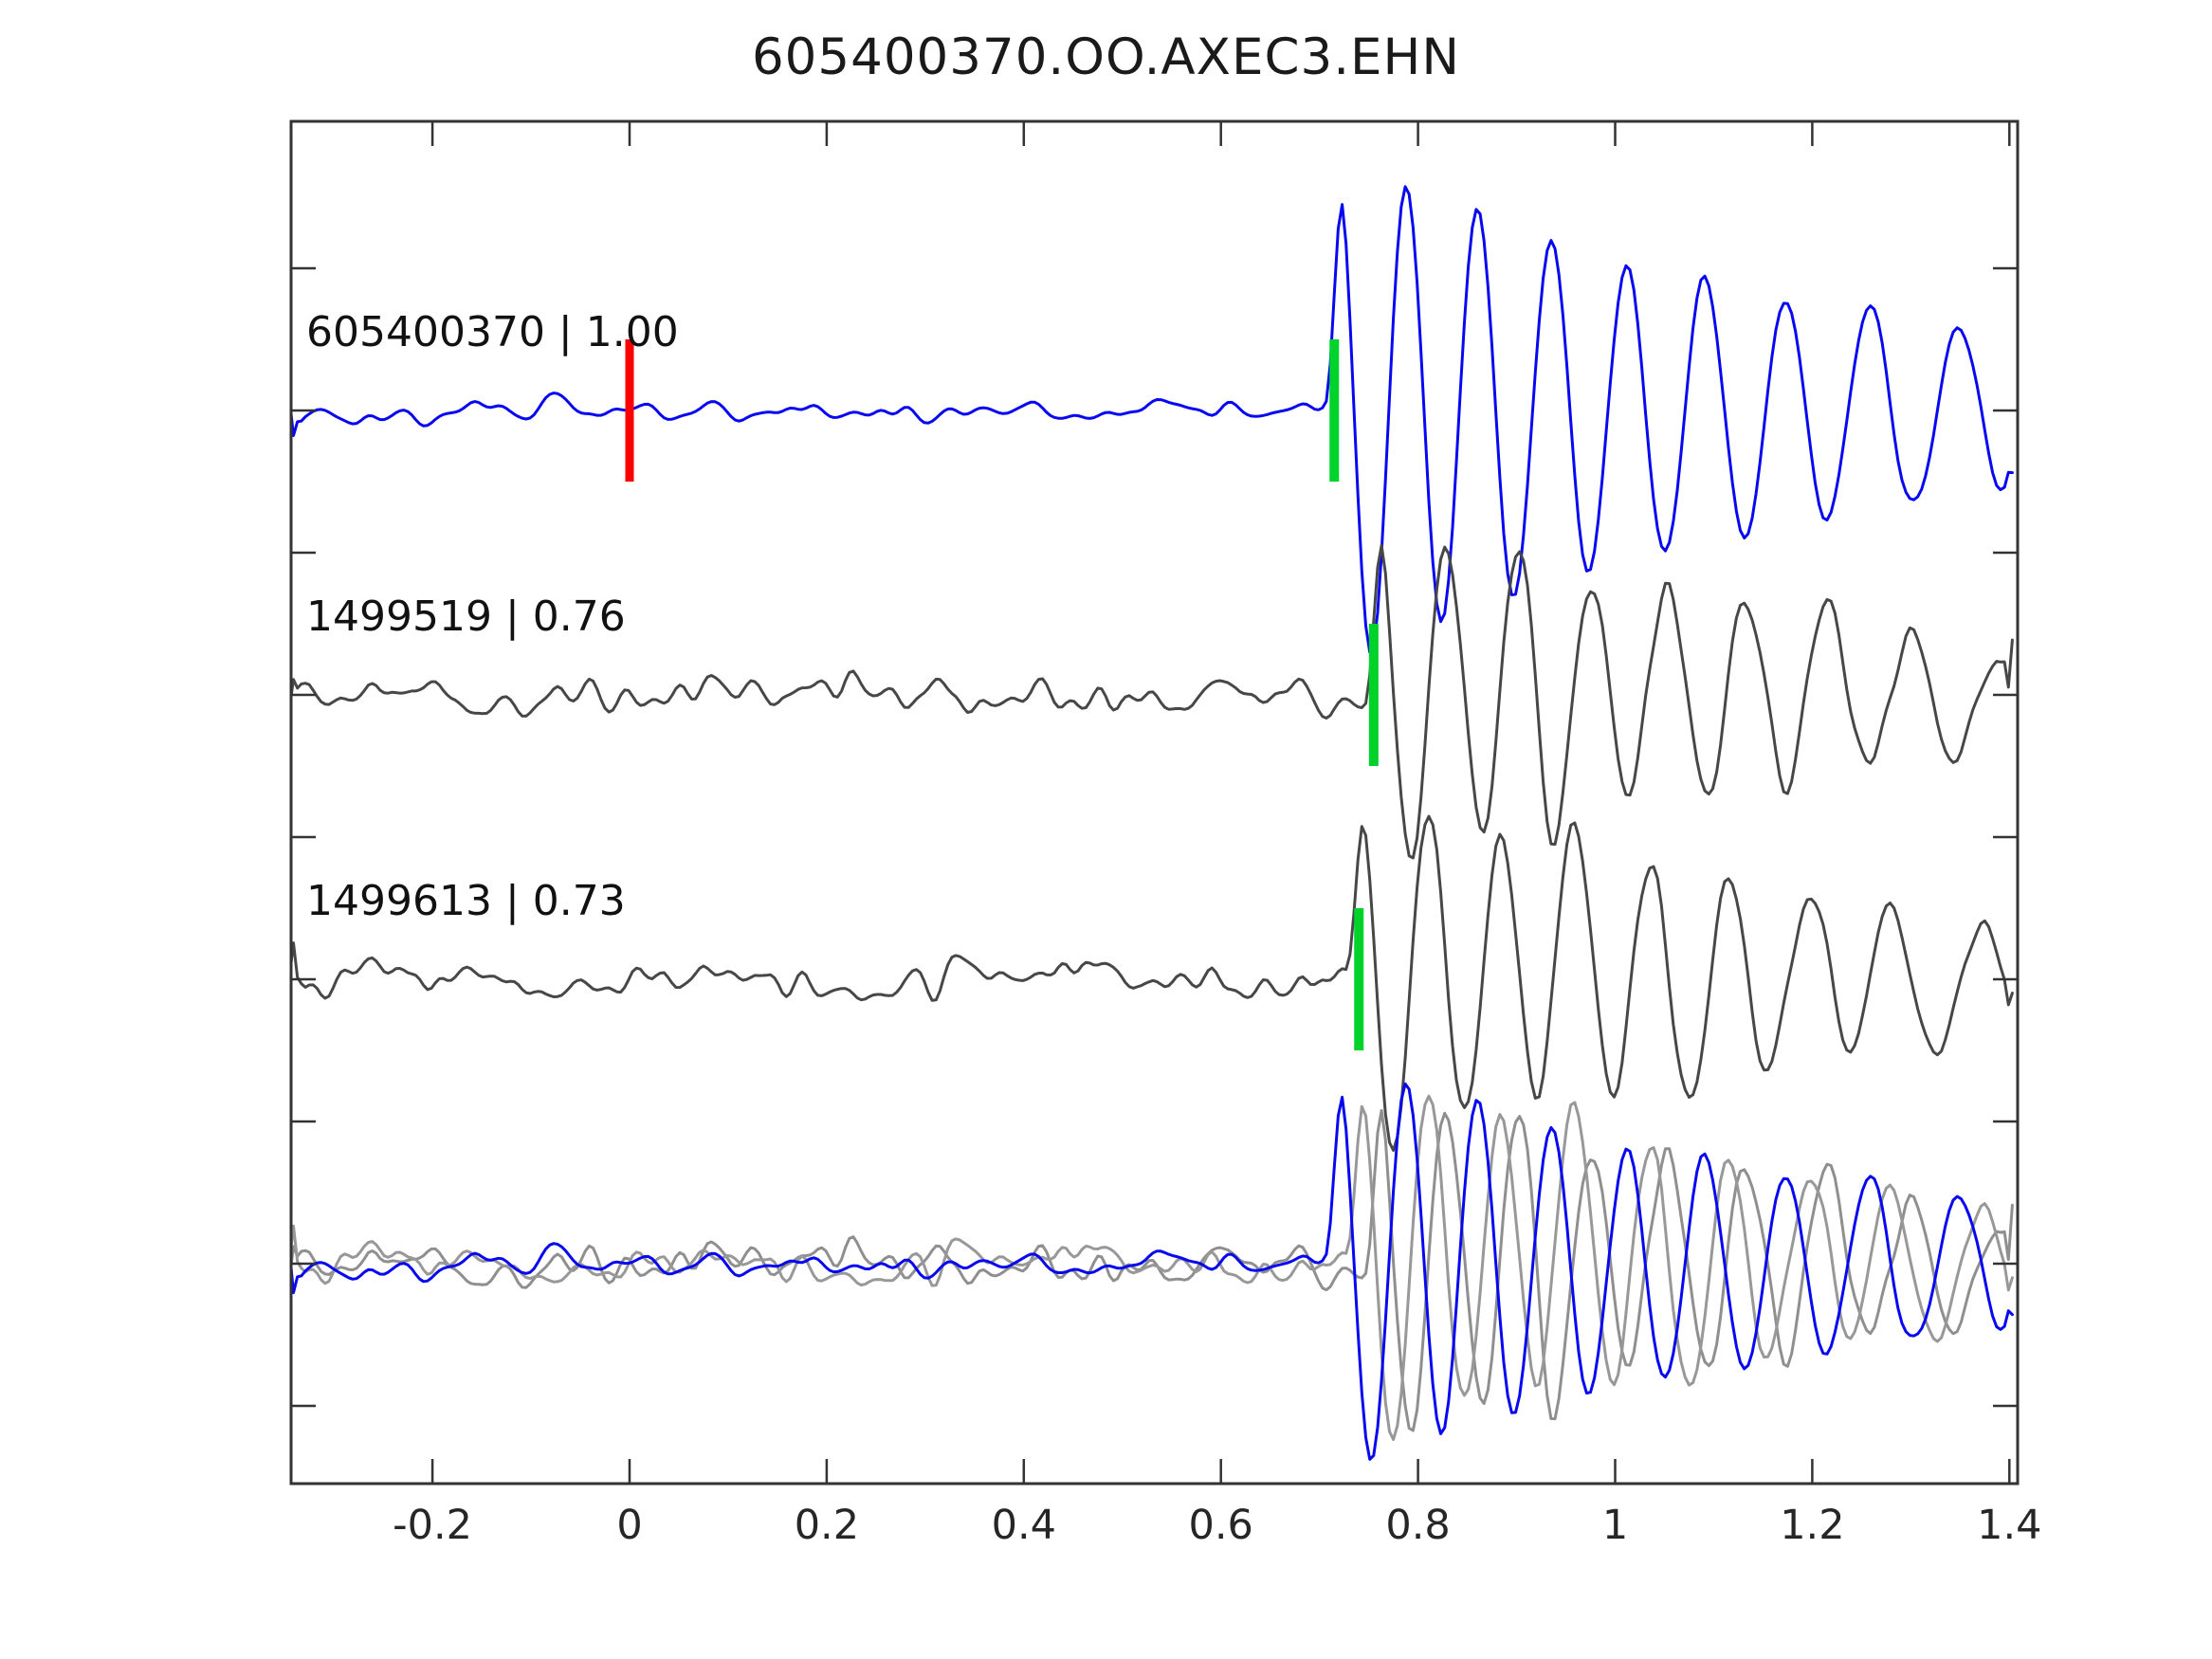  I want to click on x-tick-label-0: 0, so click(629, 1525).